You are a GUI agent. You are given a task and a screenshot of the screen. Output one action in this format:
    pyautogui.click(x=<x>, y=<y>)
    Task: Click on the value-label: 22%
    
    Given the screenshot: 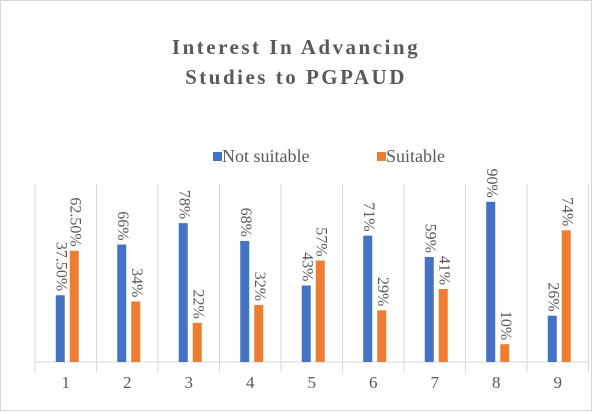 What is the action you would take?
    pyautogui.click(x=198, y=304)
    